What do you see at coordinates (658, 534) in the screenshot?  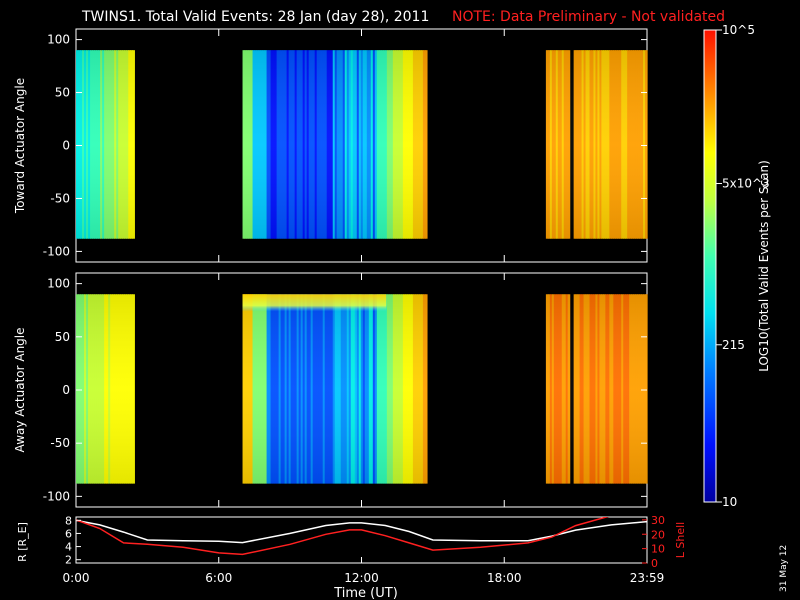 I see `orbit-right-tick-label: 20` at bounding box center [658, 534].